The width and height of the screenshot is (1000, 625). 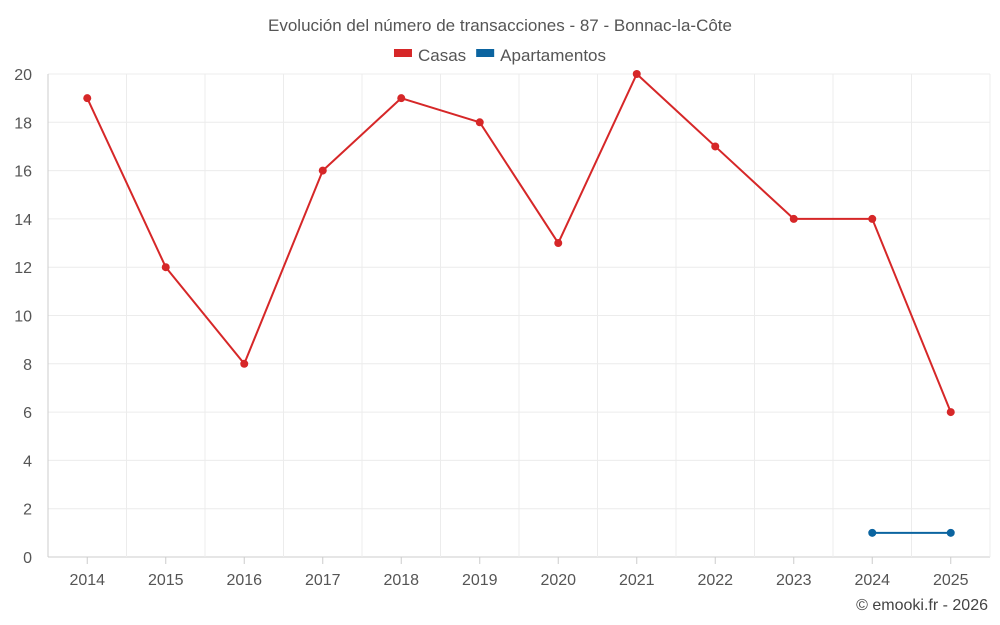 I want to click on y-tick-label: 16, so click(x=23, y=172).